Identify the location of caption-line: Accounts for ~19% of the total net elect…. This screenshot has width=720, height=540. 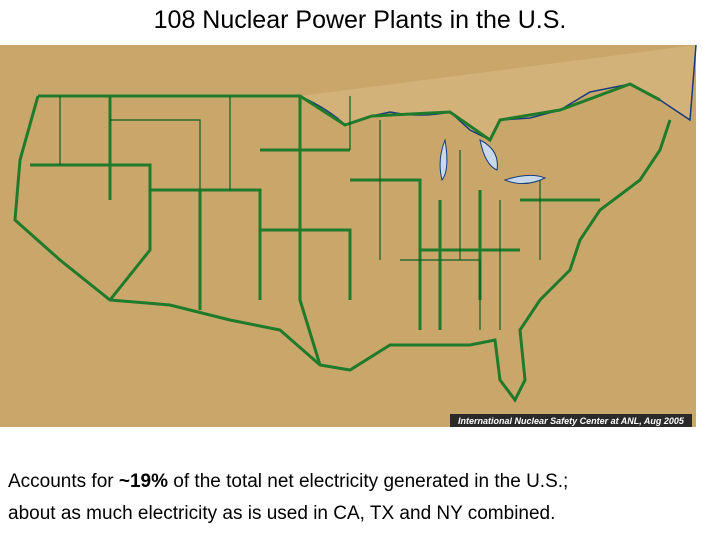
(288, 482).